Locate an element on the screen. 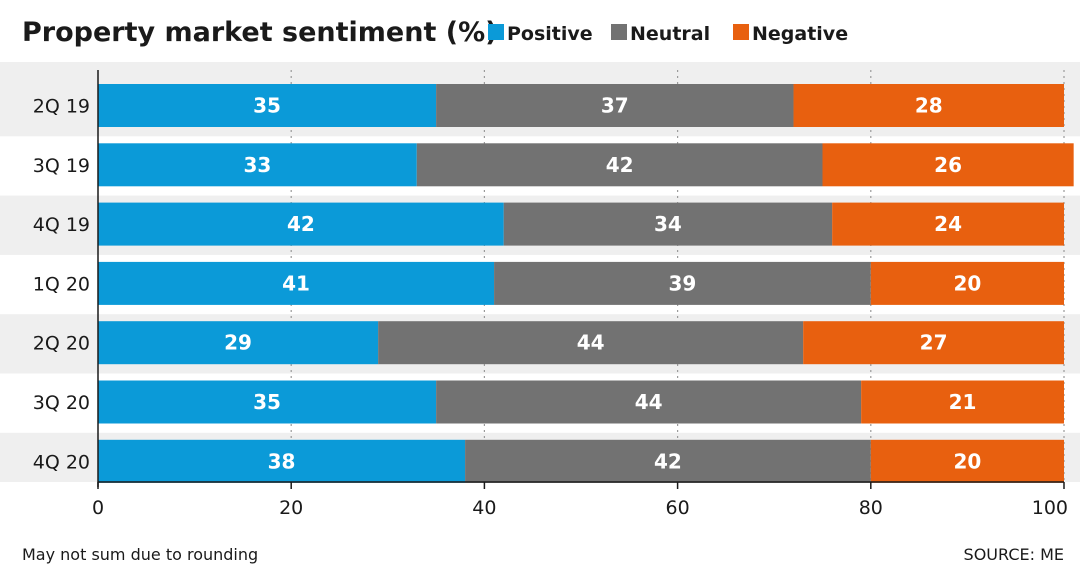 Image resolution: width=1080 pixels, height=581 pixels. bar-label: 39 is located at coordinates (683, 283).